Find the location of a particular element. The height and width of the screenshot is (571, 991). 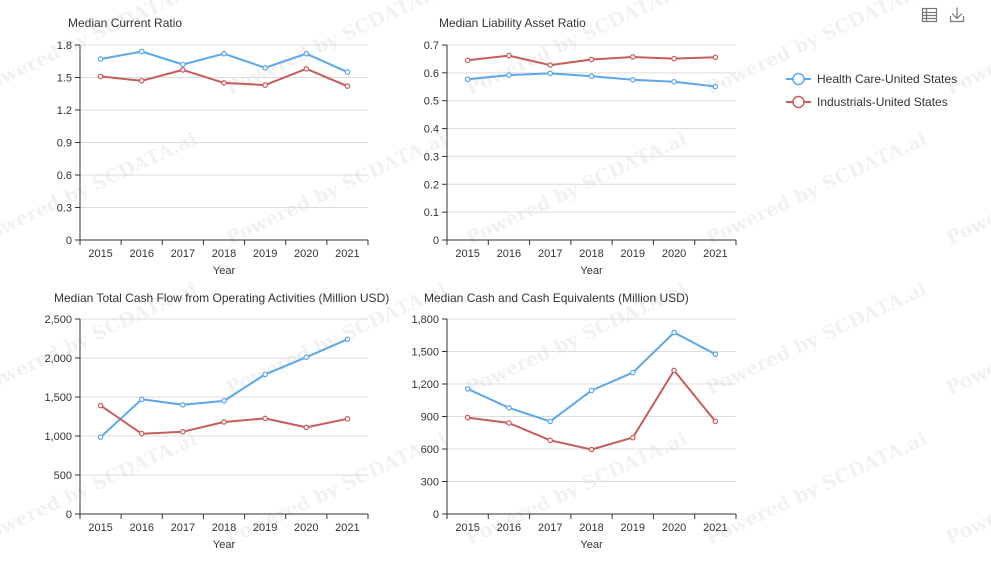

legend-item-health-care: Health Care-United States is located at coordinates (871, 79).